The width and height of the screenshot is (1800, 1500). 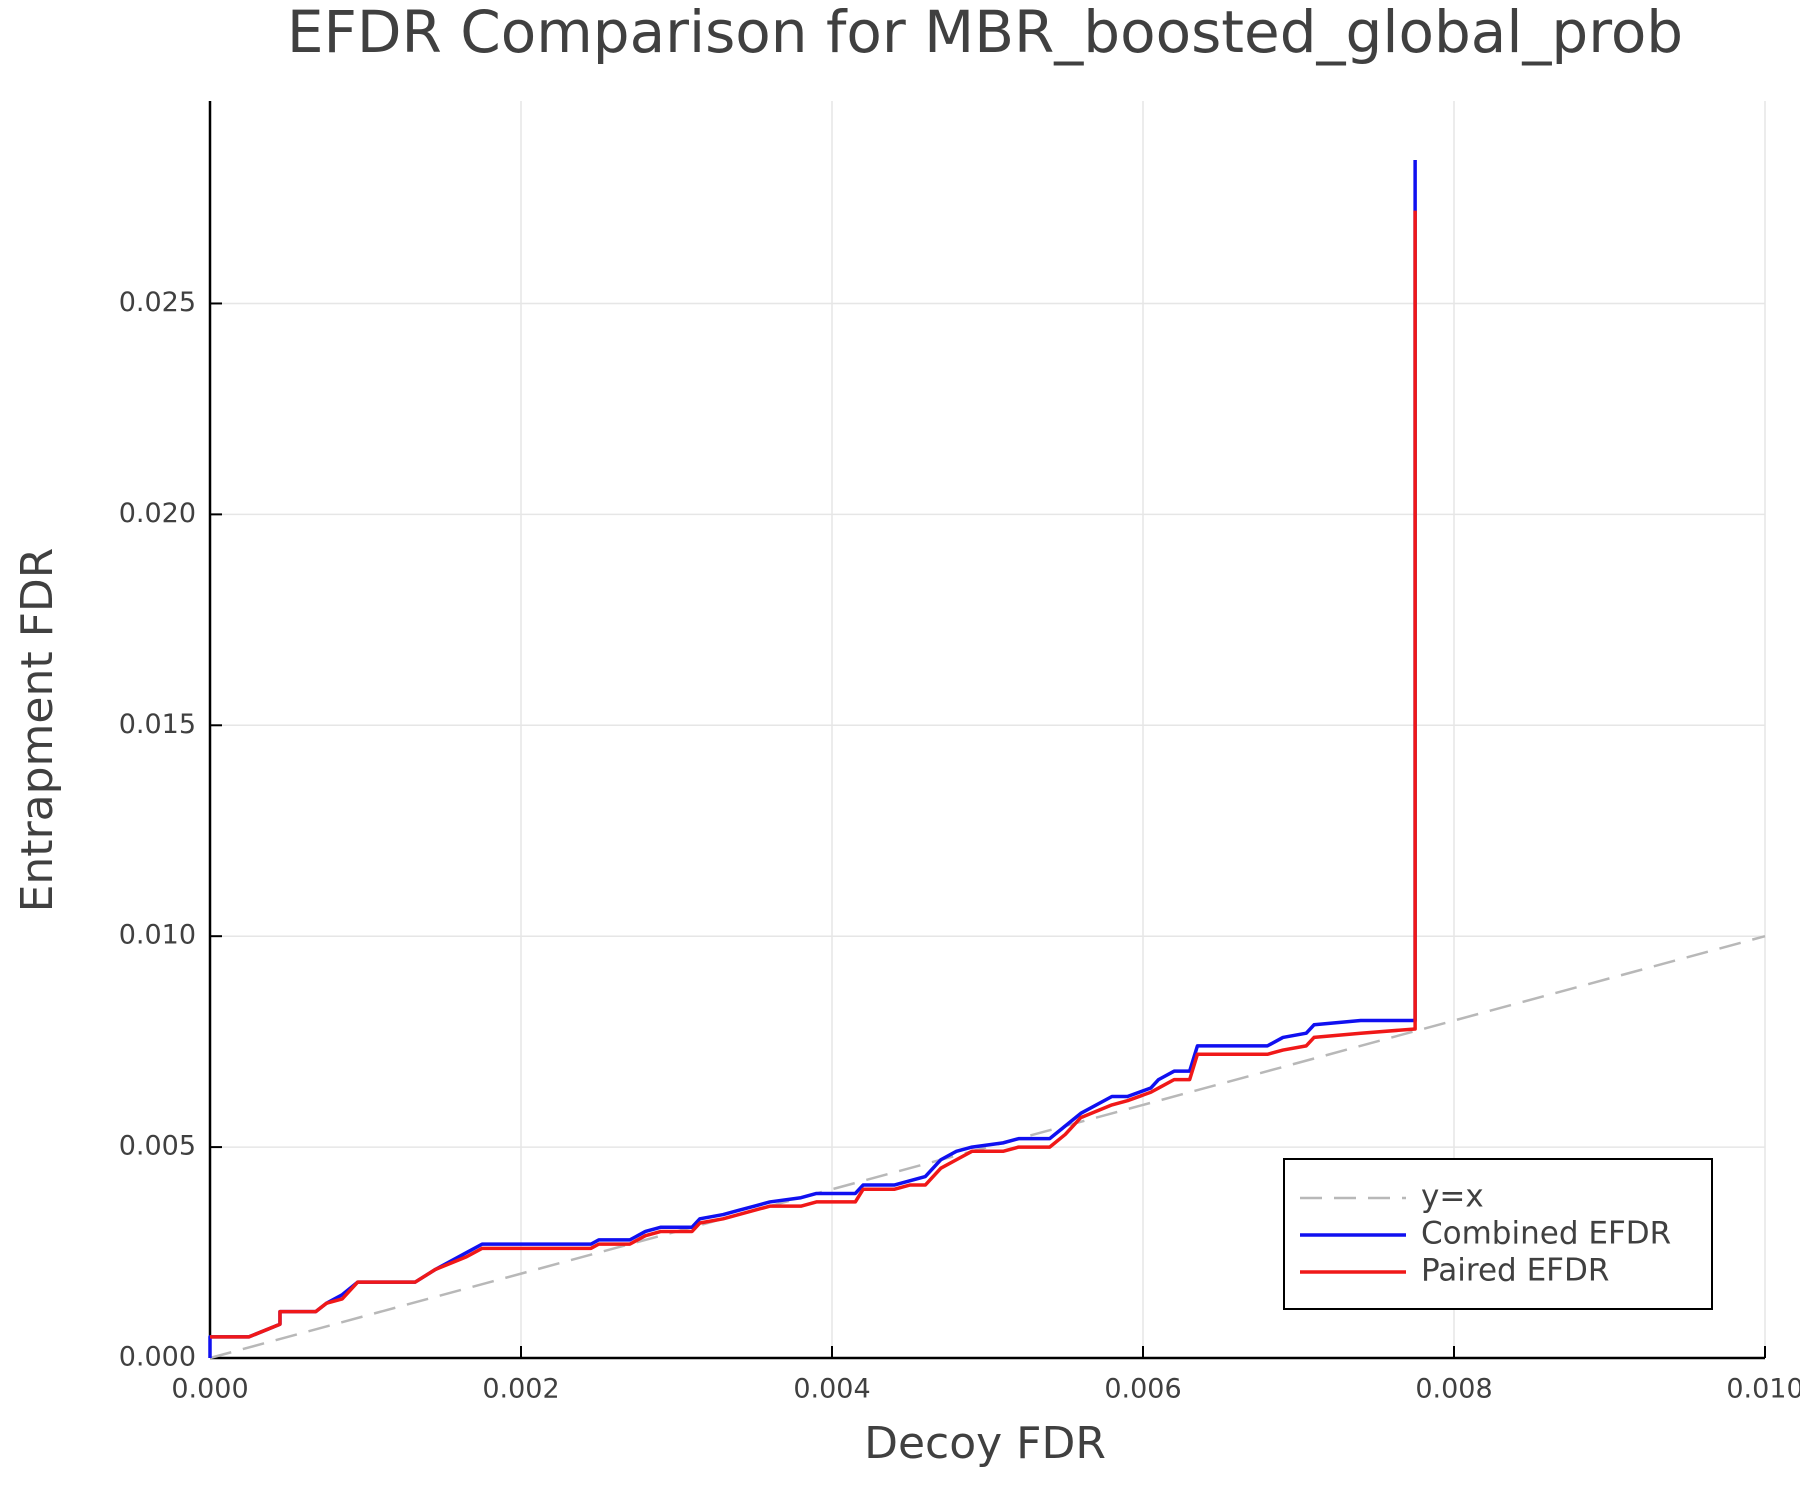 What do you see at coordinates (1515, 1271) in the screenshot?
I see `legend-label: Paired EFDR` at bounding box center [1515, 1271].